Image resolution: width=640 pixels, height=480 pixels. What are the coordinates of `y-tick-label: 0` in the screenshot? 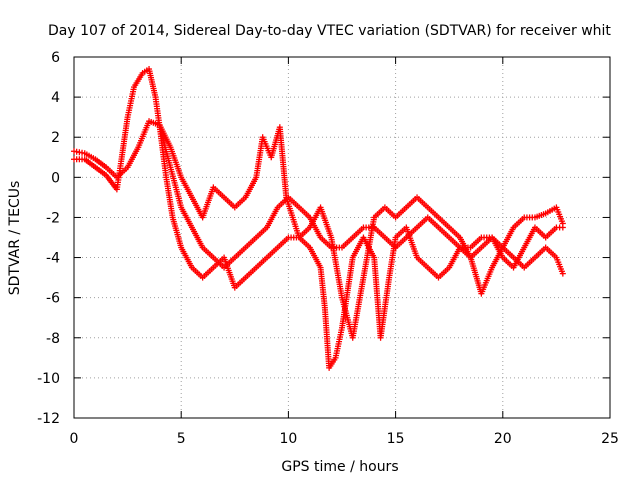 It's located at (55, 178).